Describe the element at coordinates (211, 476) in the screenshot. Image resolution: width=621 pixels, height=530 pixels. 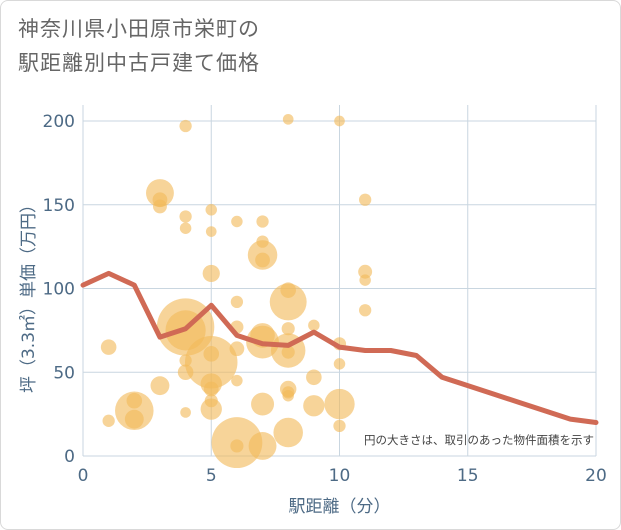
I see `x-tick-label: 5` at that location.